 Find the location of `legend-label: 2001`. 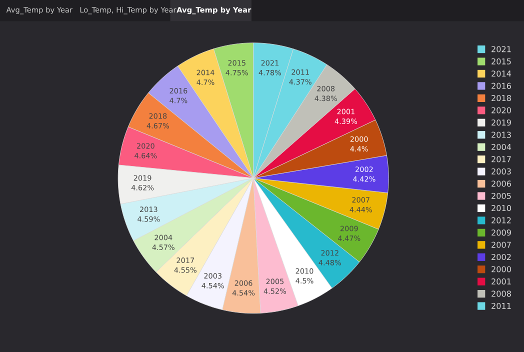

legend-label: 2001 is located at coordinates (501, 281).